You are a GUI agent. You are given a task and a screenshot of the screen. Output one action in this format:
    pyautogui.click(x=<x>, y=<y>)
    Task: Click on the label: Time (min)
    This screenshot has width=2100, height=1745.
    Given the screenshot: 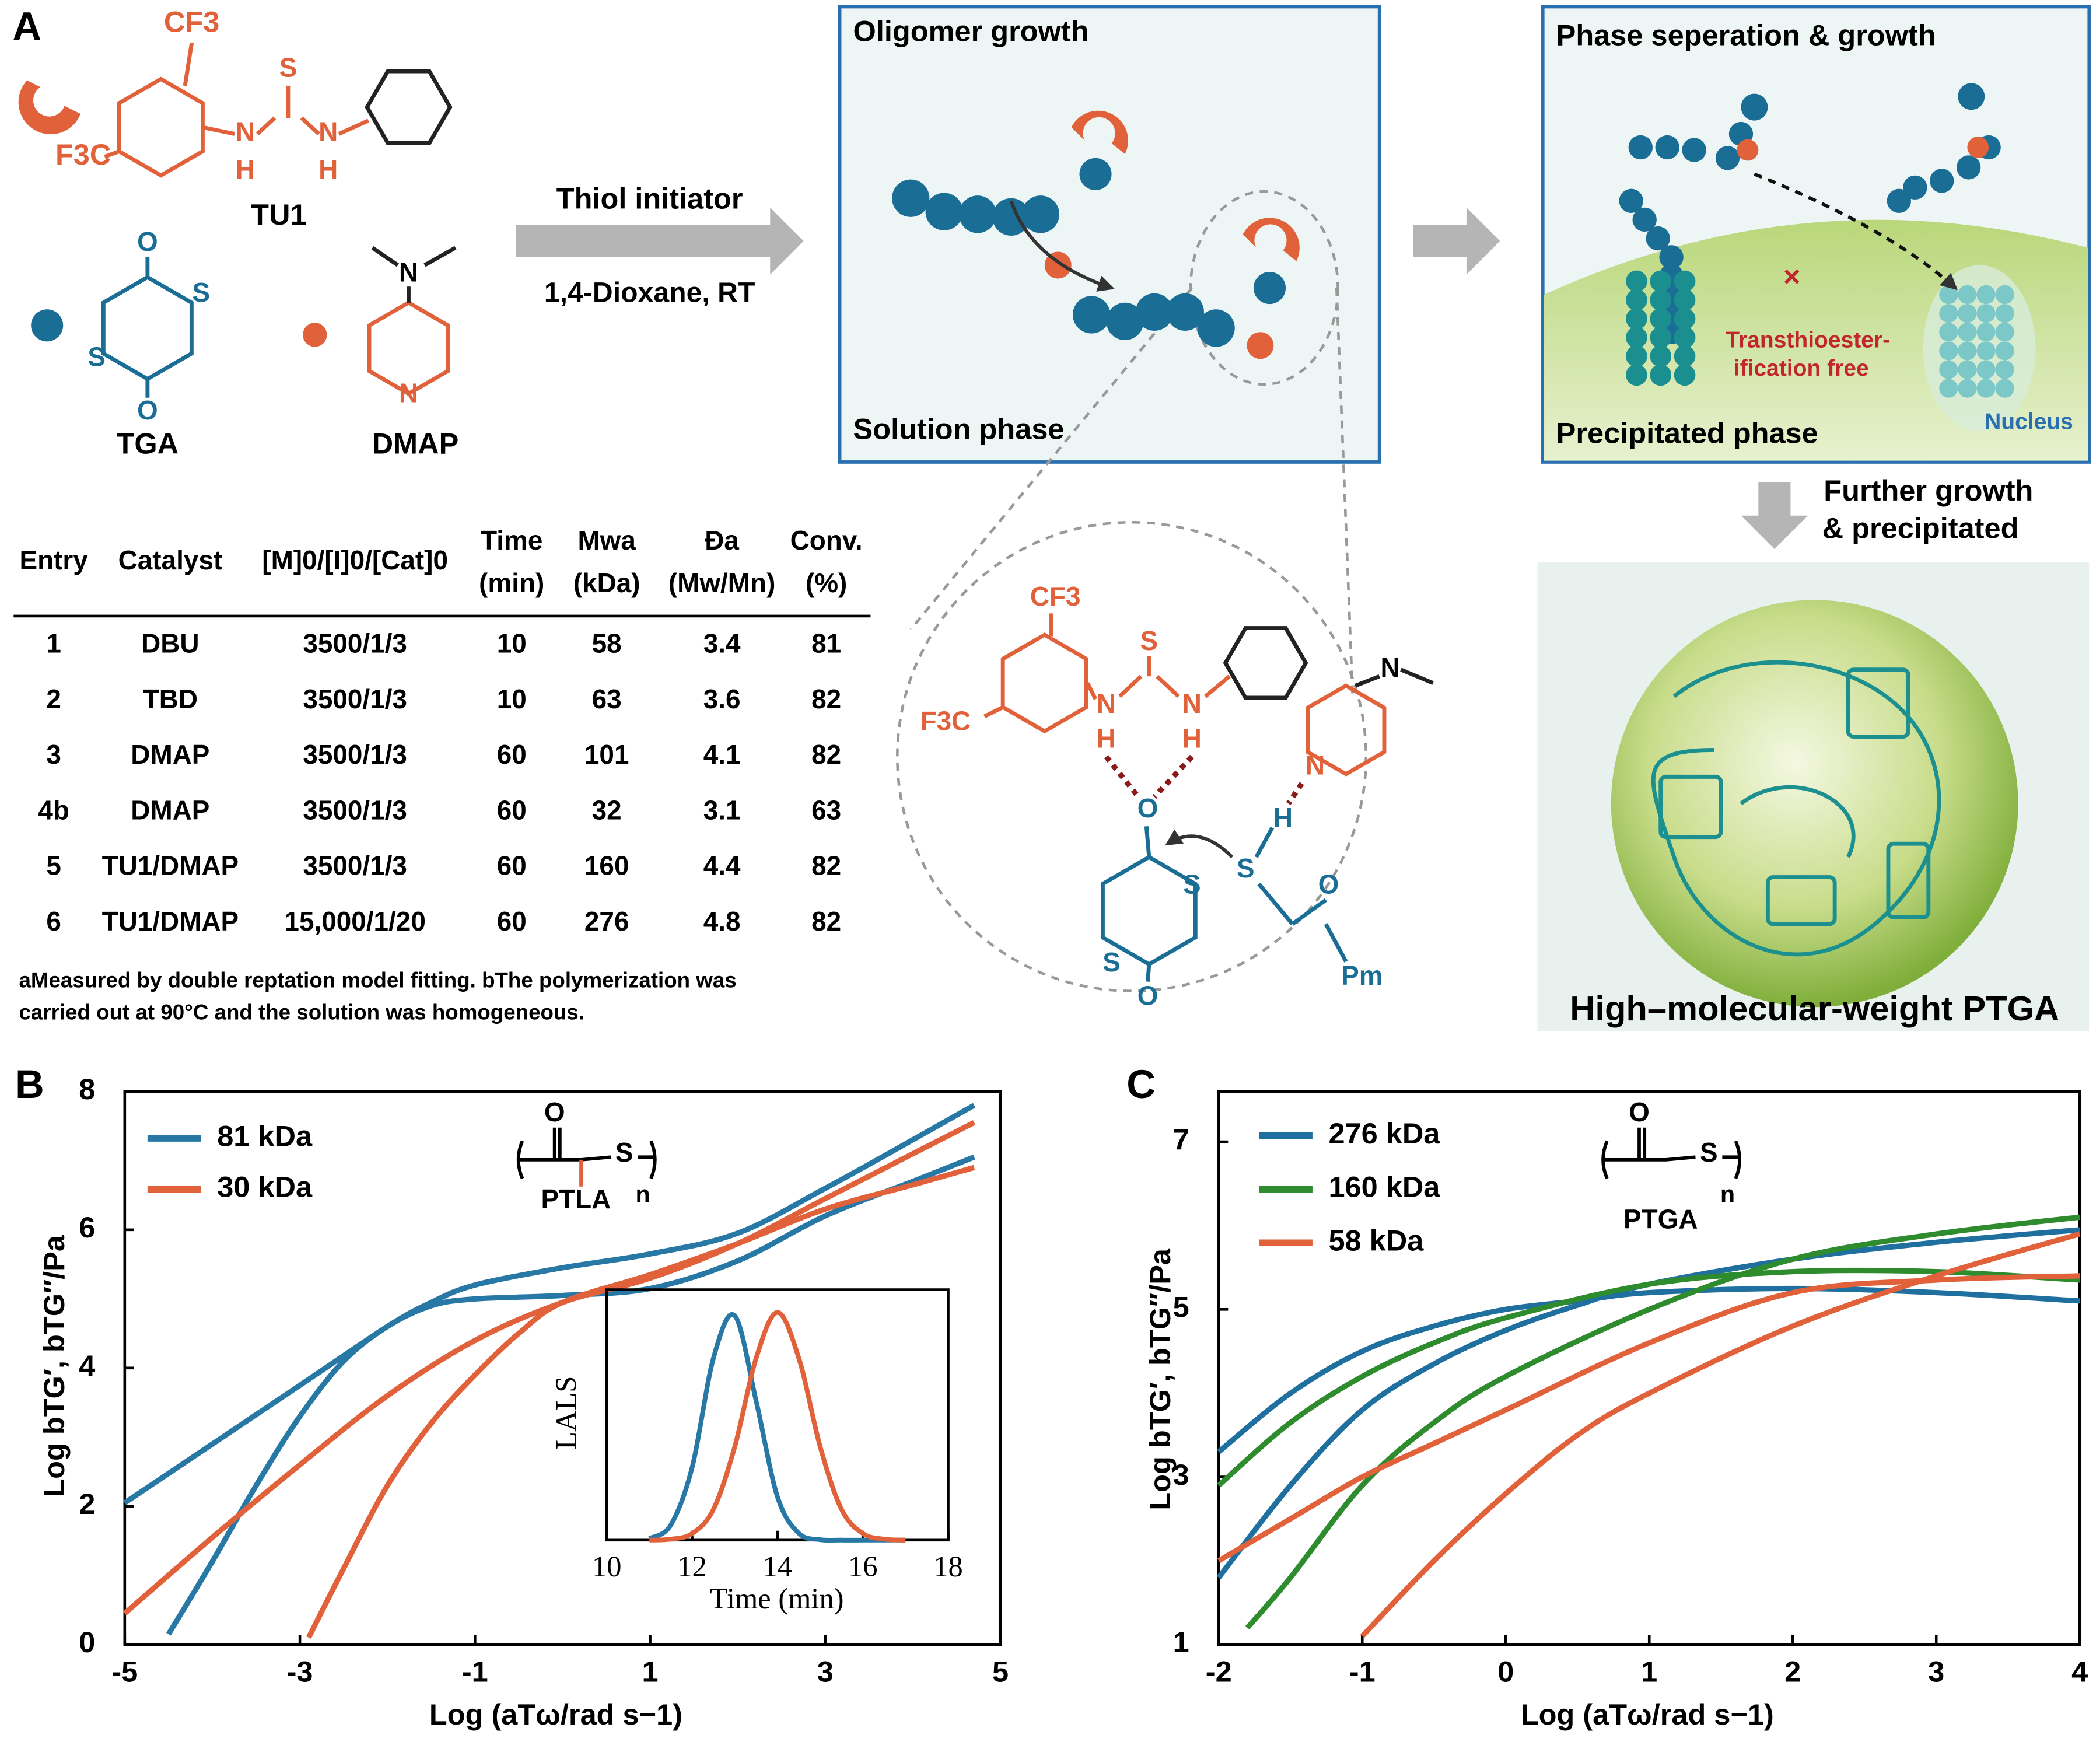 What is the action you would take?
    pyautogui.click(x=777, y=1598)
    